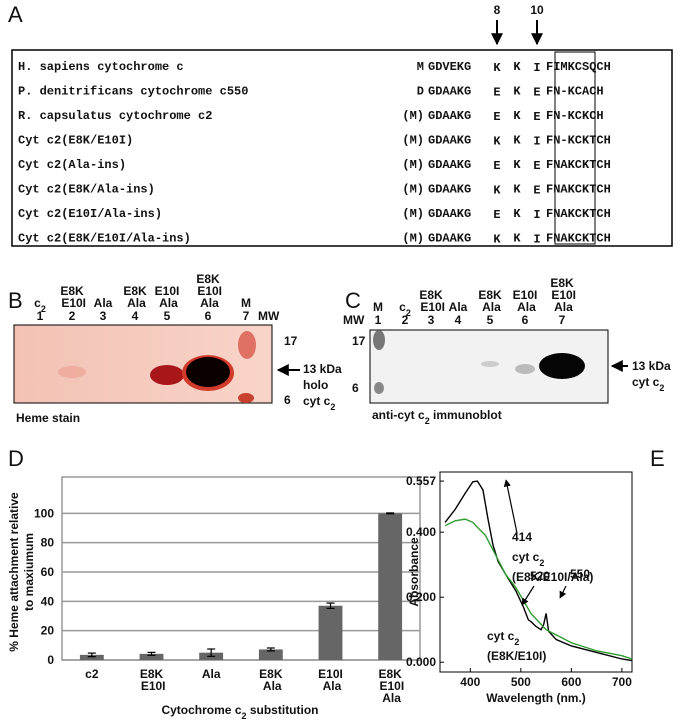  Describe the element at coordinates (578, 239) in the screenshot. I see `seq-right: FNAKCKTCH` at that location.